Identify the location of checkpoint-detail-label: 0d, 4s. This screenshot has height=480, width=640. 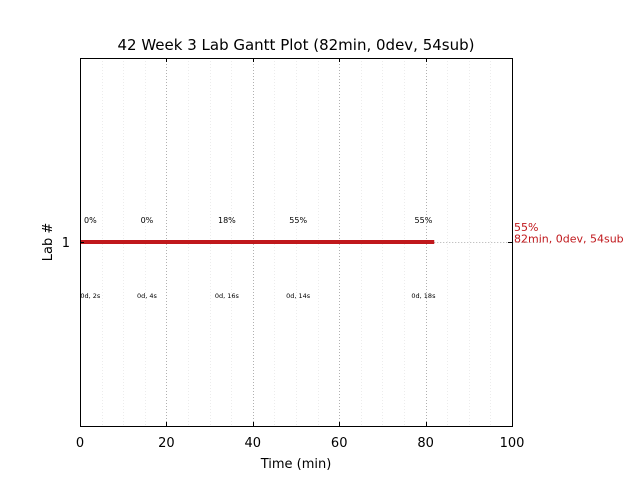
(147, 296).